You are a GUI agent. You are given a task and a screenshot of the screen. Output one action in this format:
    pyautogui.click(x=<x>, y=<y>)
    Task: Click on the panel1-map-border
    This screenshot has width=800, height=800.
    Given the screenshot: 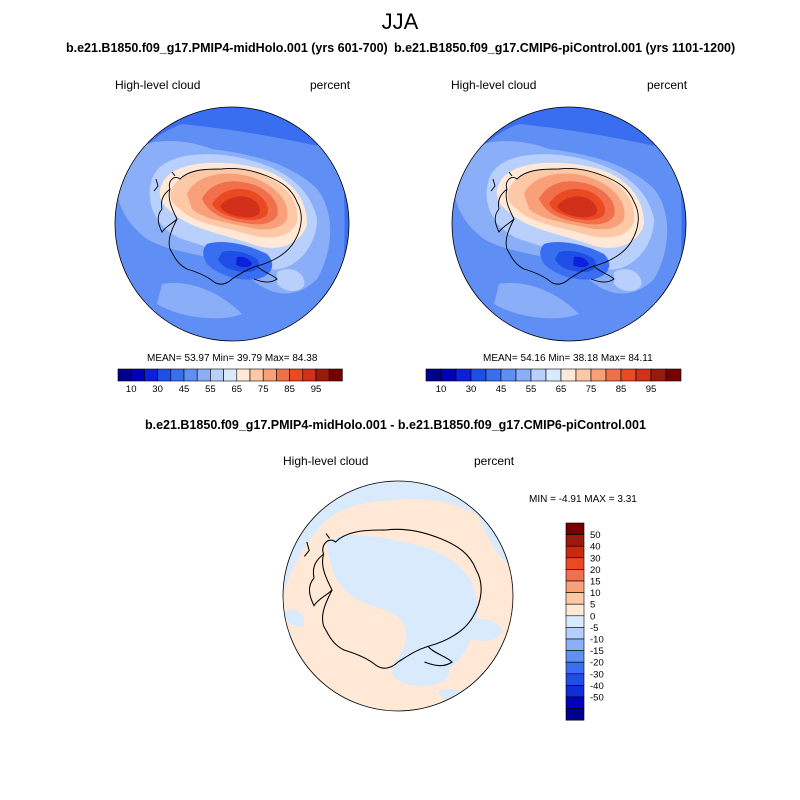 What is the action you would take?
    pyautogui.click(x=232, y=224)
    